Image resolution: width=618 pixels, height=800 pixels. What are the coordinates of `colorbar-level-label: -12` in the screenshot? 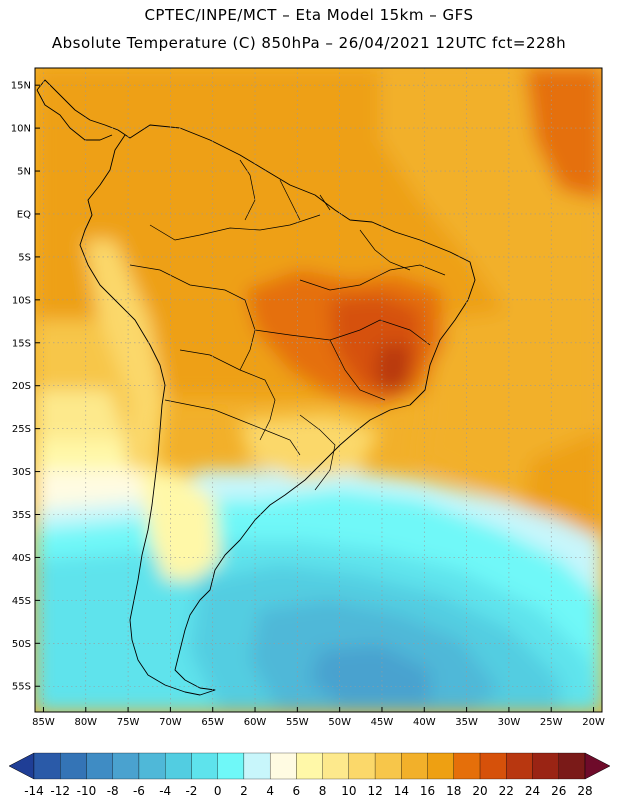 It's located at (60, 791).